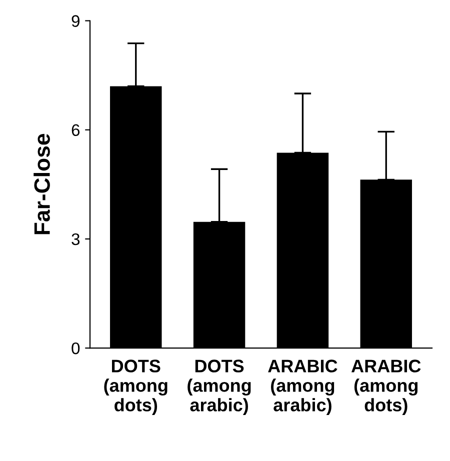 The height and width of the screenshot is (461, 450). What do you see at coordinates (76, 21) in the screenshot?
I see `y-tick-label: 9` at bounding box center [76, 21].